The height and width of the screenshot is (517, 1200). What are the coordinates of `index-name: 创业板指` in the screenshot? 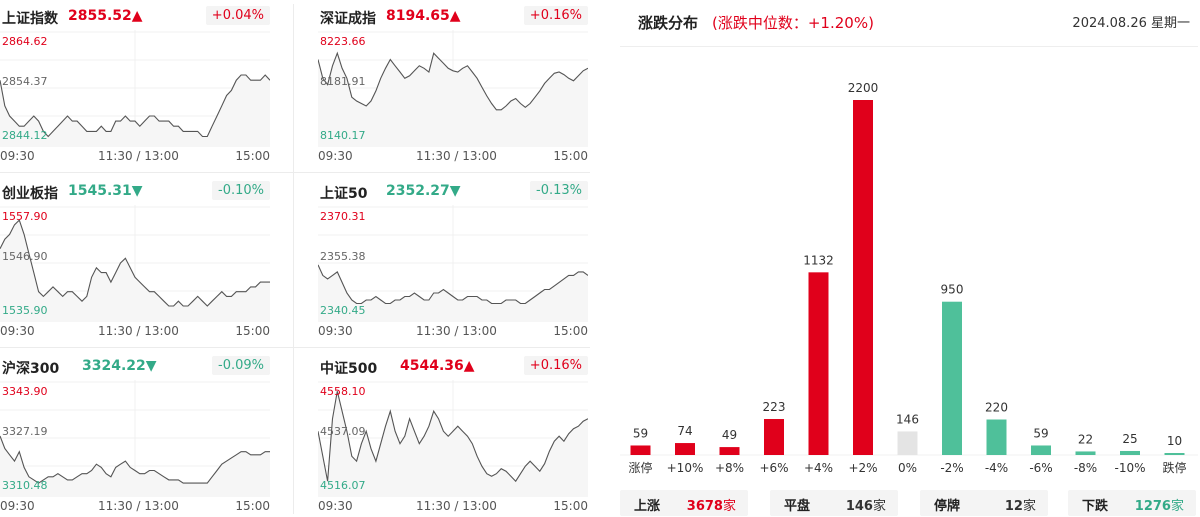 It's located at (30, 194).